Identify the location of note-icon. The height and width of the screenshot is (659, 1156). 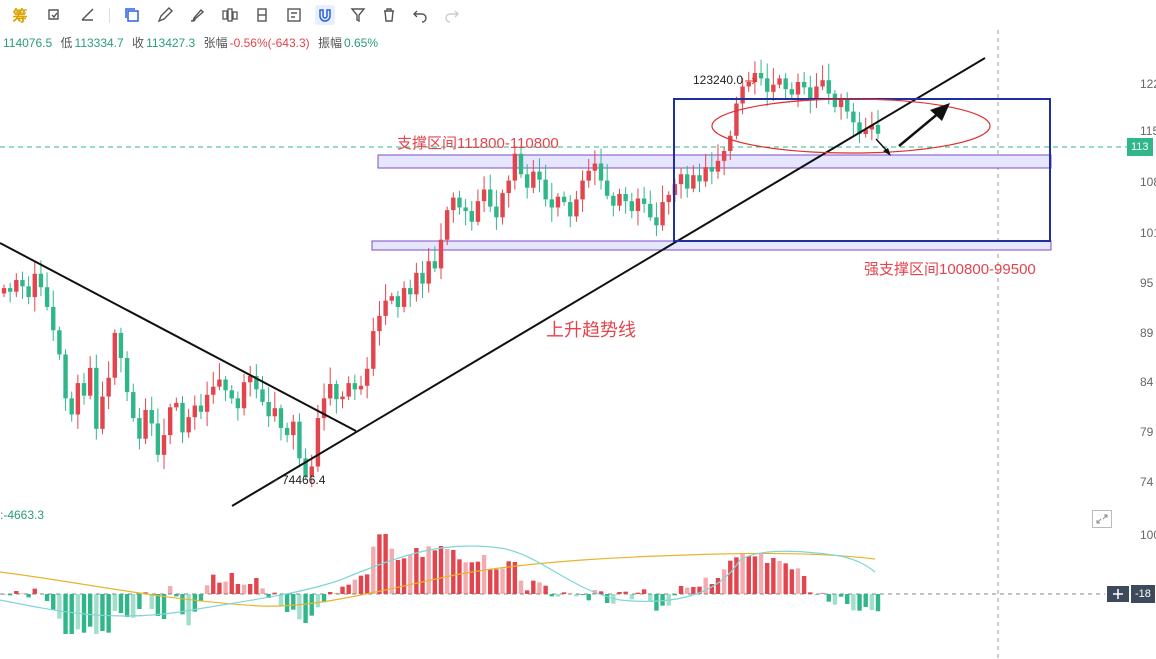
(294, 15).